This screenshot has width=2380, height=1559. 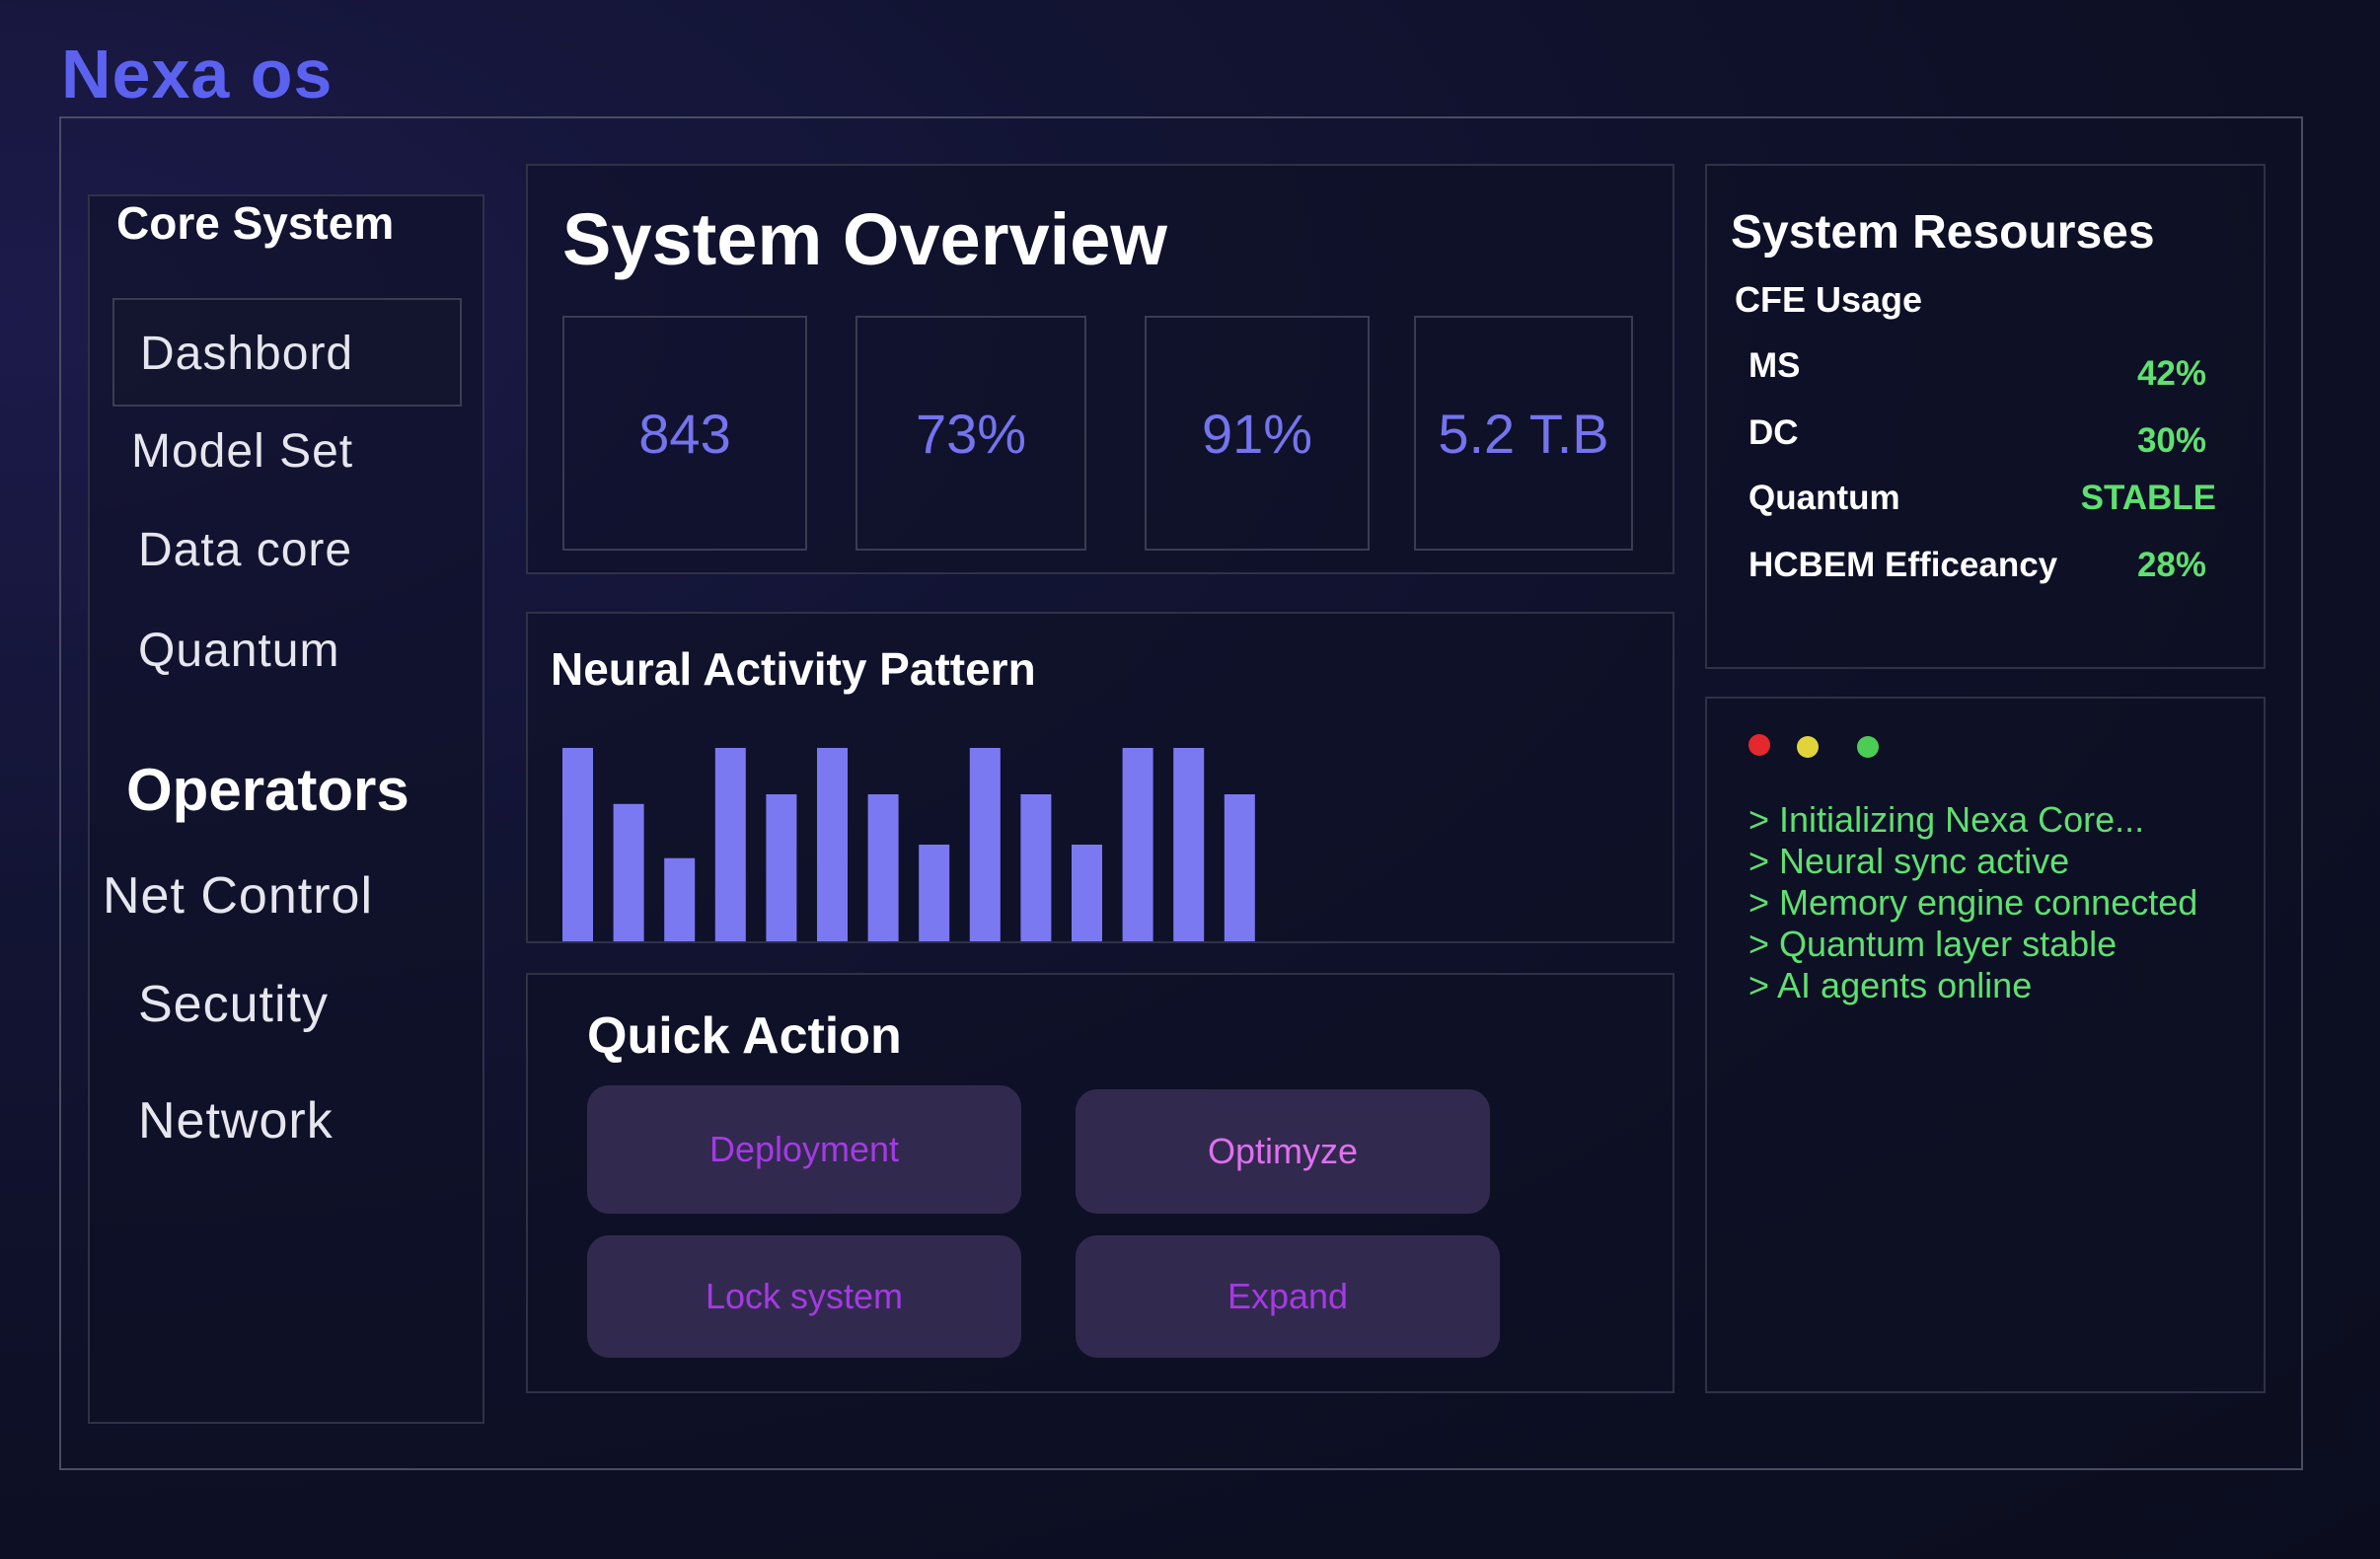 What do you see at coordinates (255, 223) in the screenshot?
I see `core-system-heading: Core System` at bounding box center [255, 223].